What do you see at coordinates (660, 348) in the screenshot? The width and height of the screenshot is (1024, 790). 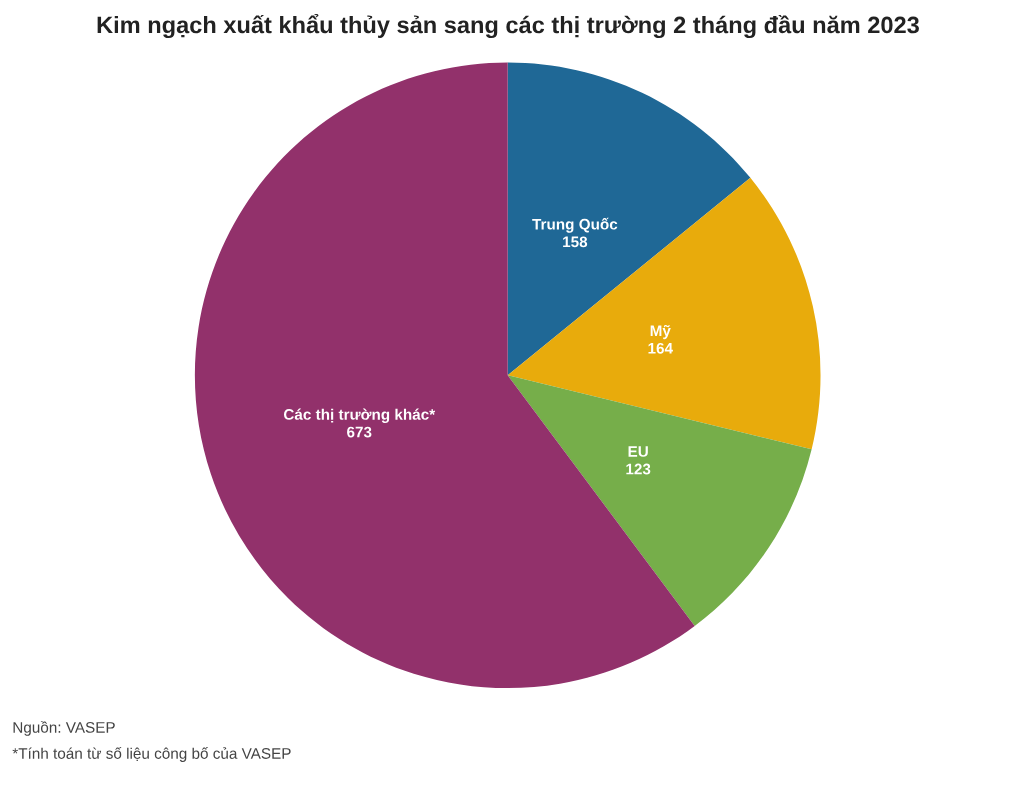 I see `data-label: 164` at bounding box center [660, 348].